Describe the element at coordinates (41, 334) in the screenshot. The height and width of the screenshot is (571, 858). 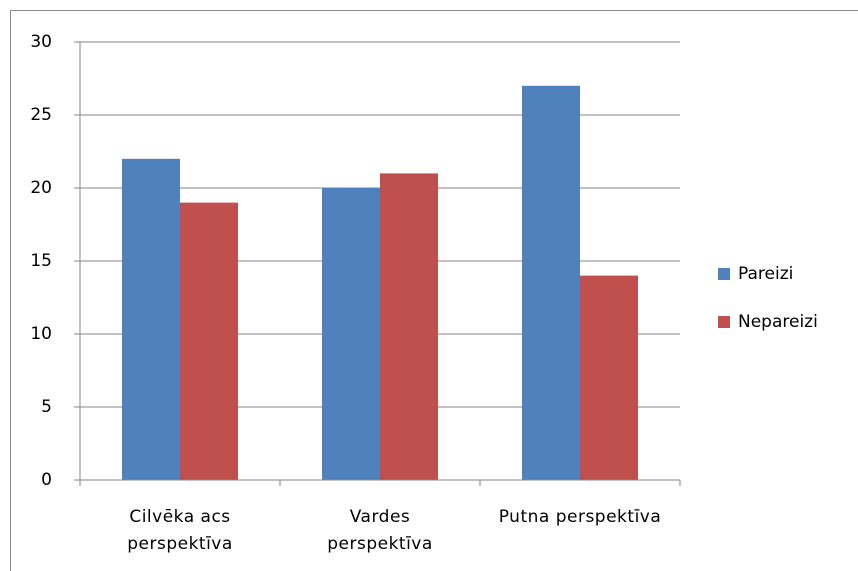
I see `y-tick-label: 10` at that location.